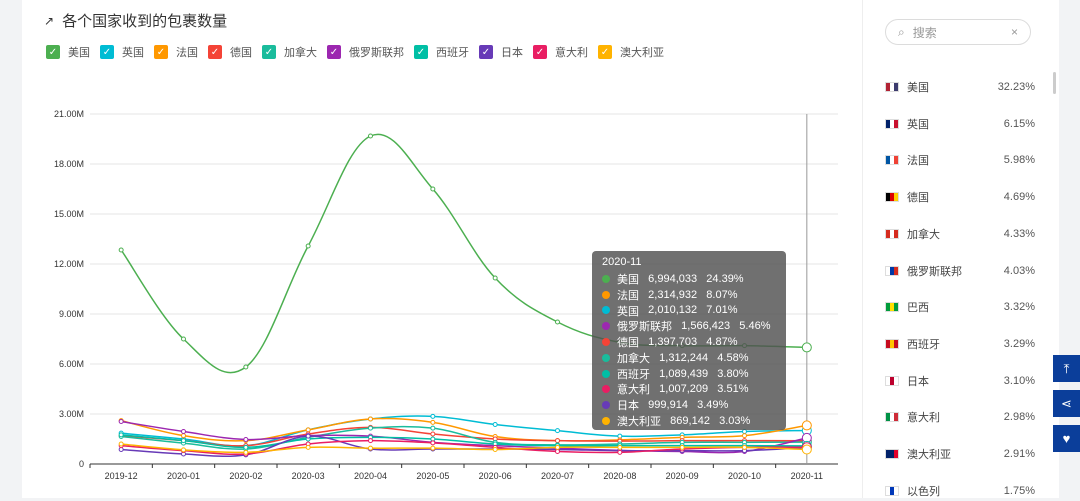 The image size is (1080, 501). Describe the element at coordinates (960, 271) in the screenshot. I see `country-item: 俄罗斯联邦 4.03%` at that location.